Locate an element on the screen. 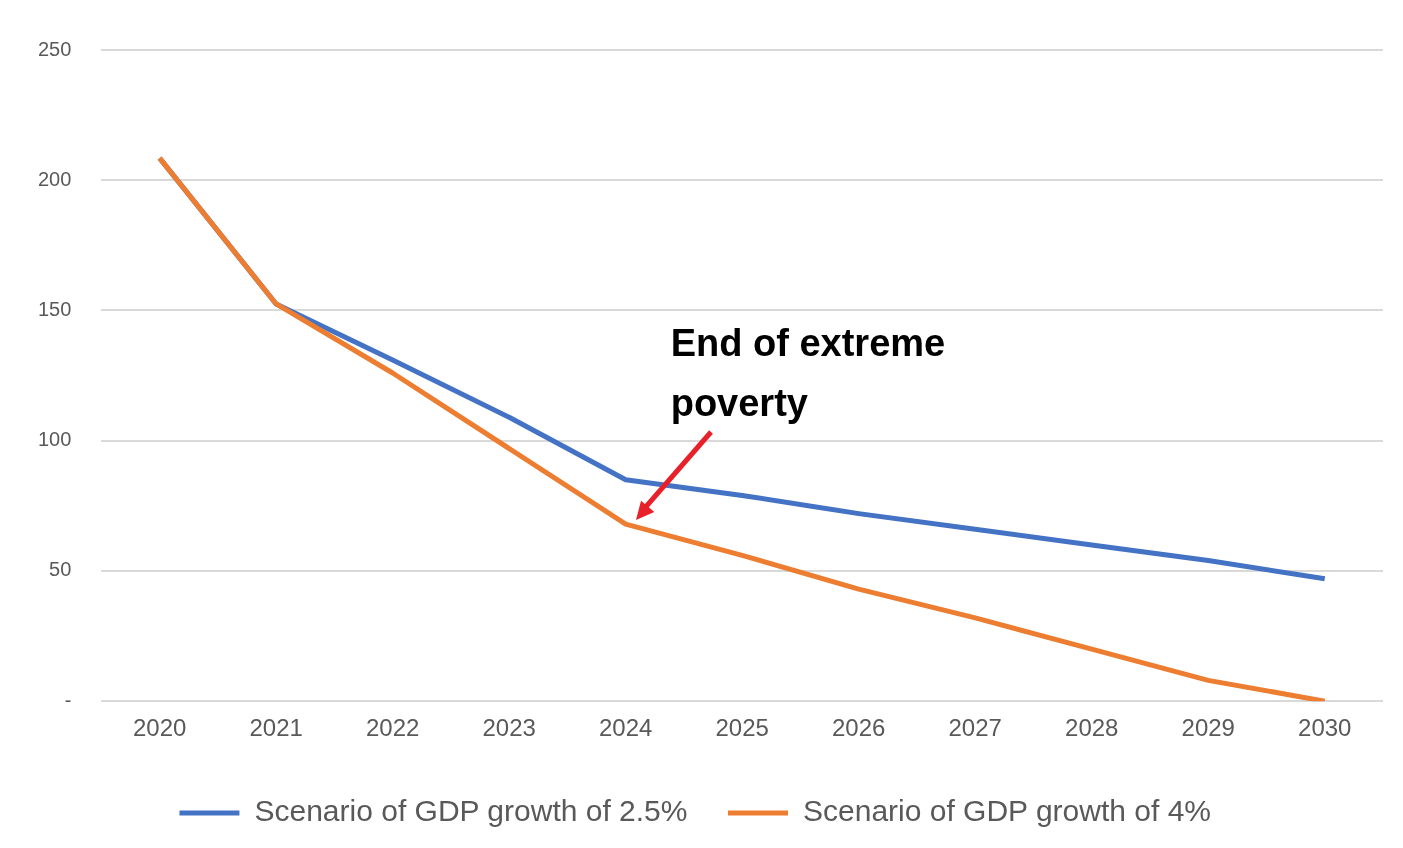 This screenshot has height=848, width=1403. x-tick-label: 2027 is located at coordinates (975, 728).